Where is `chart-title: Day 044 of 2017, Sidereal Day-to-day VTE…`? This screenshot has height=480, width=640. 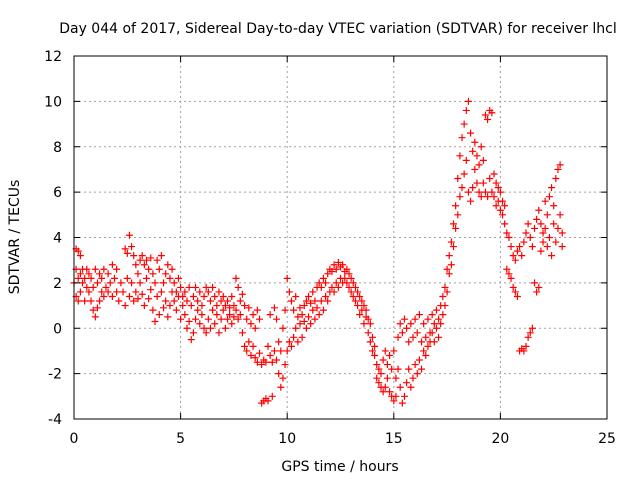 chart-title: Day 044 of 2017, Sidereal Day-to-day VTE… is located at coordinates (338, 29).